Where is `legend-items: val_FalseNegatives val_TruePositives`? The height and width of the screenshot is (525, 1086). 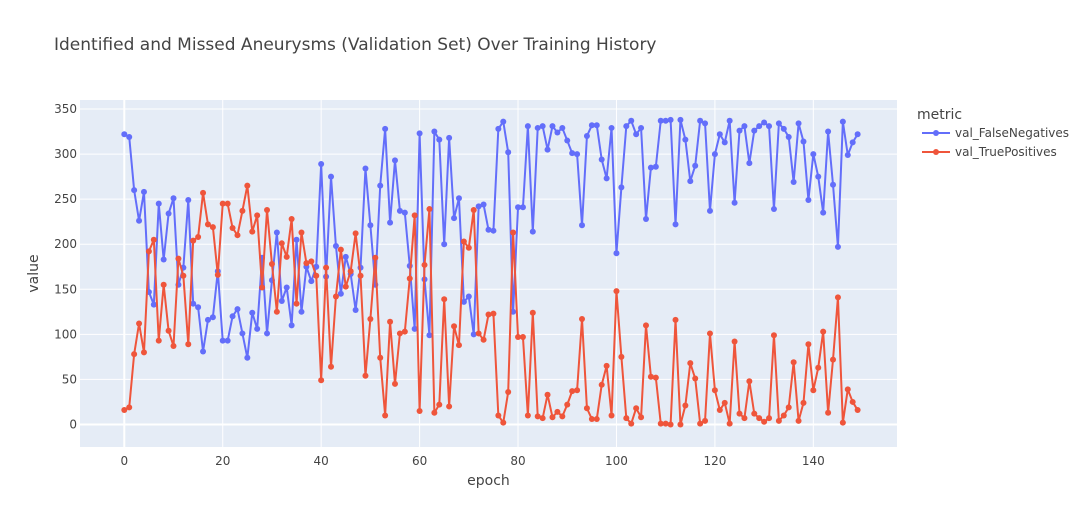 legend-items: val_FalseNegatives val_TruePositives is located at coordinates (995, 142).